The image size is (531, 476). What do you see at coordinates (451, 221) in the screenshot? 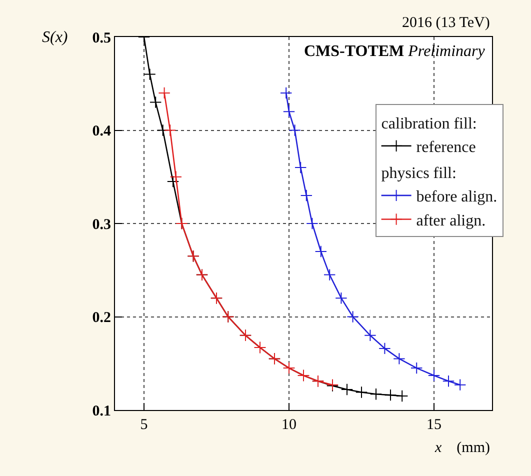
I see `legend-label: after align.` at bounding box center [451, 221].